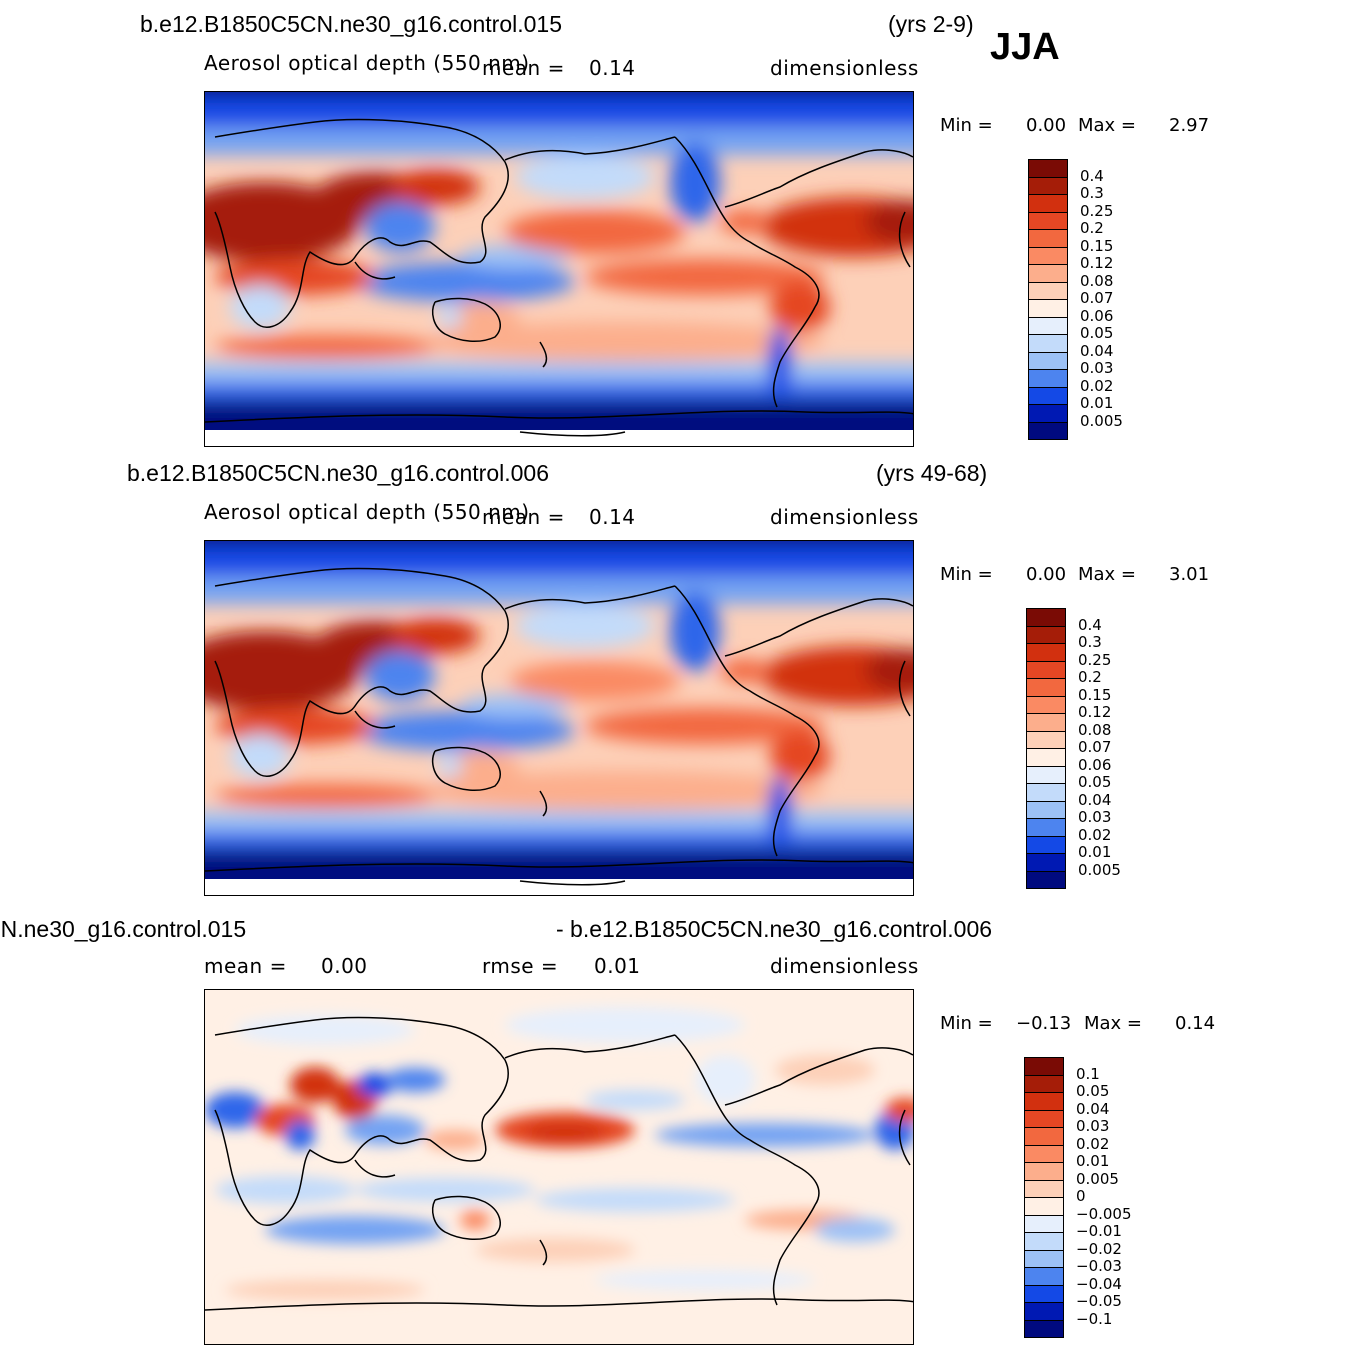  I want to click on panel2-max-value: 3.01, so click(1189, 574).